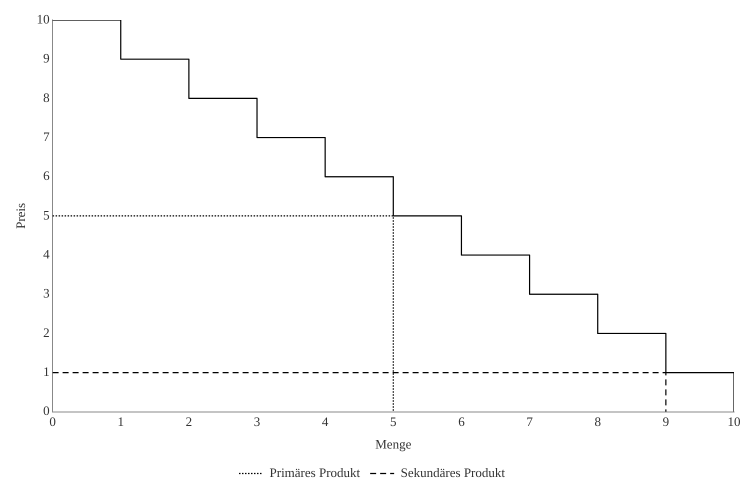 The height and width of the screenshot is (495, 754). Describe the element at coordinates (315, 472) in the screenshot. I see `legend-label: Primäres Produkt` at that location.